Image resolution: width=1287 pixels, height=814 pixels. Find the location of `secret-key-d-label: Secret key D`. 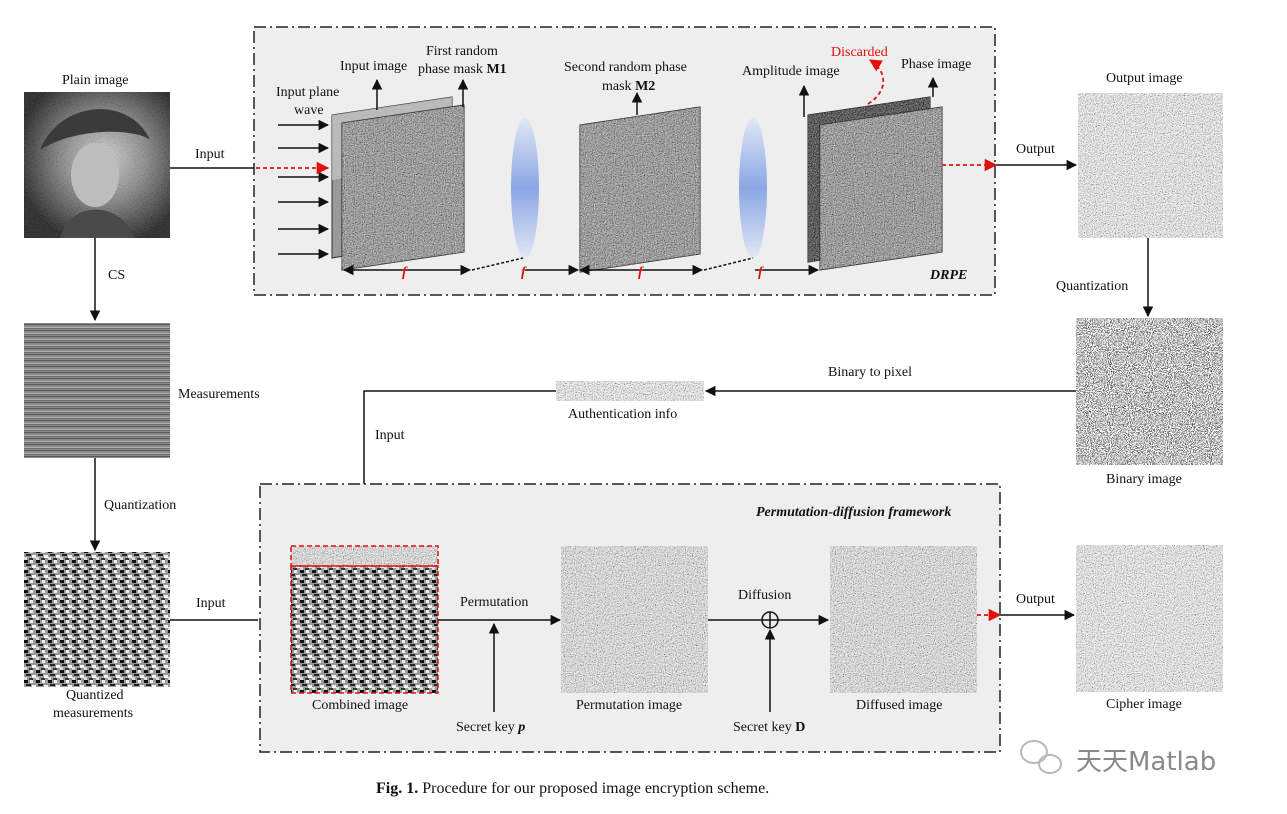

secret-key-d-label: Secret key D is located at coordinates (769, 727).